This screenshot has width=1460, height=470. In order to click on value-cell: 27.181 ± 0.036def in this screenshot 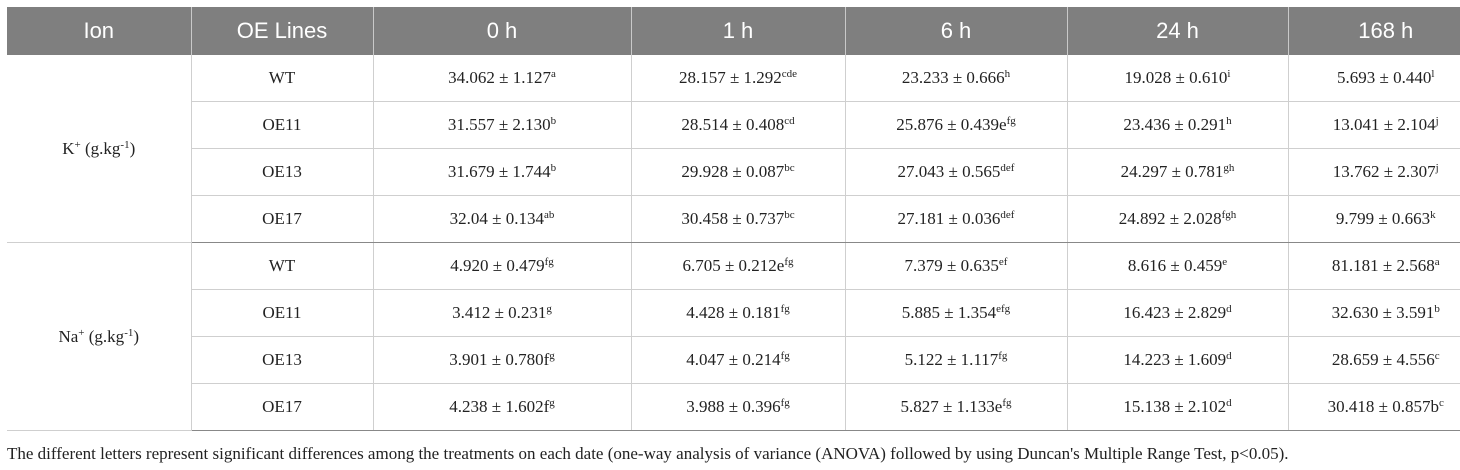, I will do `click(955, 219)`.